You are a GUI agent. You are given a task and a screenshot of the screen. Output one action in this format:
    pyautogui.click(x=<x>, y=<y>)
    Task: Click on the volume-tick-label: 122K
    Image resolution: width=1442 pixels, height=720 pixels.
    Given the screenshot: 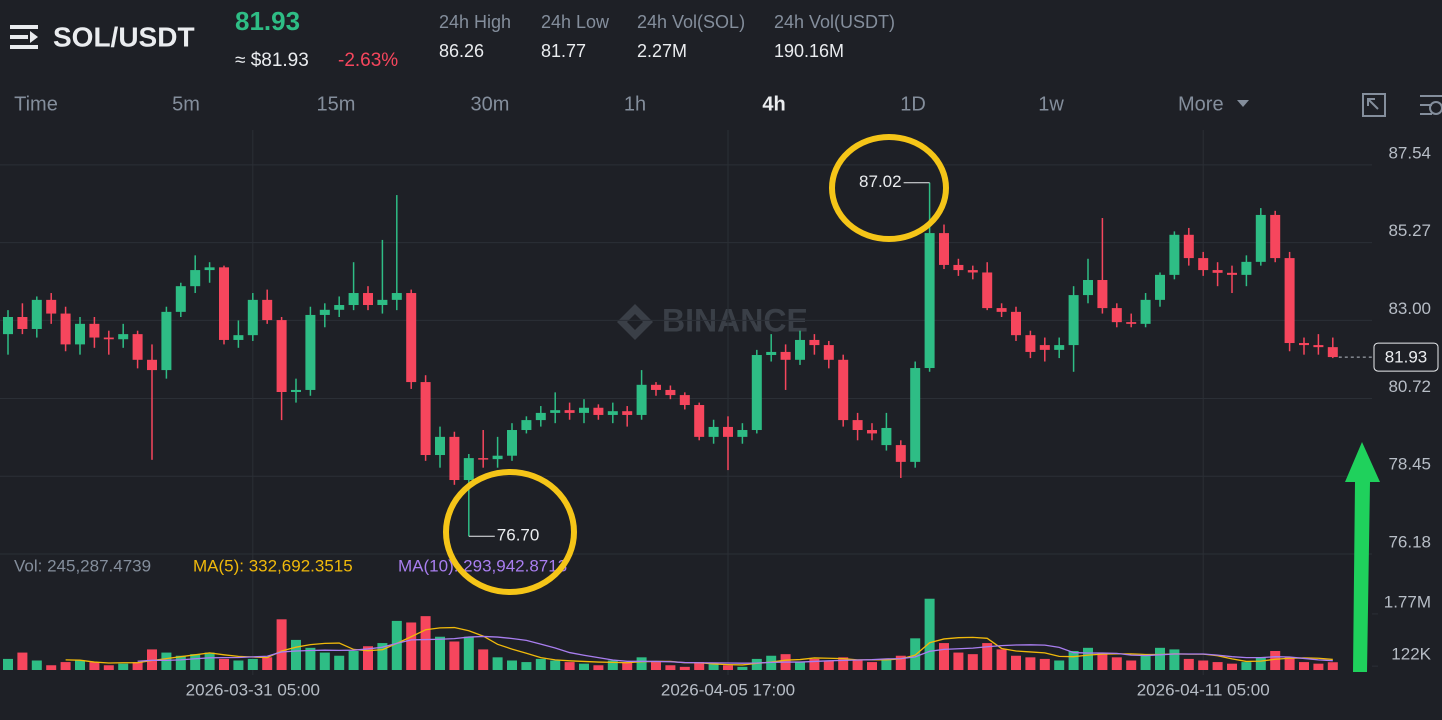 What is the action you would take?
    pyautogui.click(x=1411, y=654)
    